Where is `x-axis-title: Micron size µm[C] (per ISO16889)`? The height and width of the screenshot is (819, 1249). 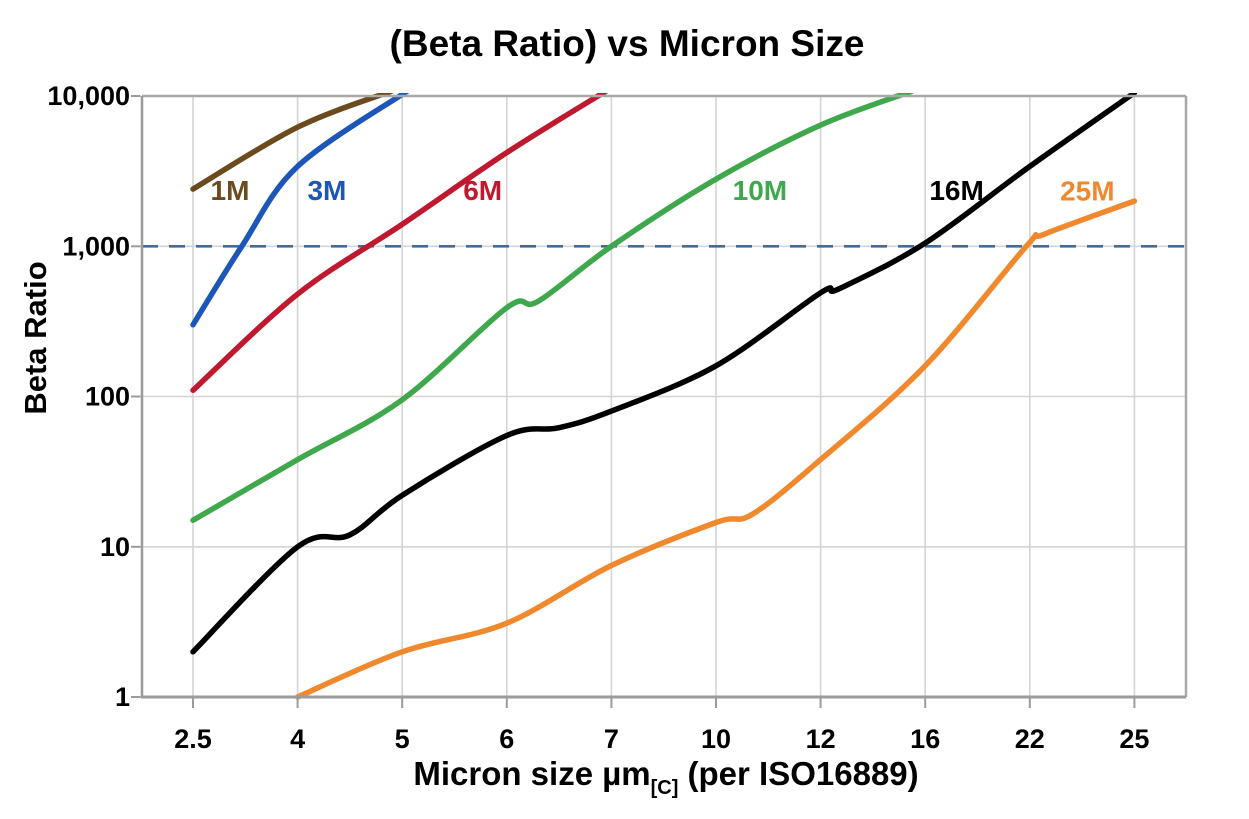
x-axis-title: Micron size µm[C] (per ISO16889) is located at coordinates (665, 777).